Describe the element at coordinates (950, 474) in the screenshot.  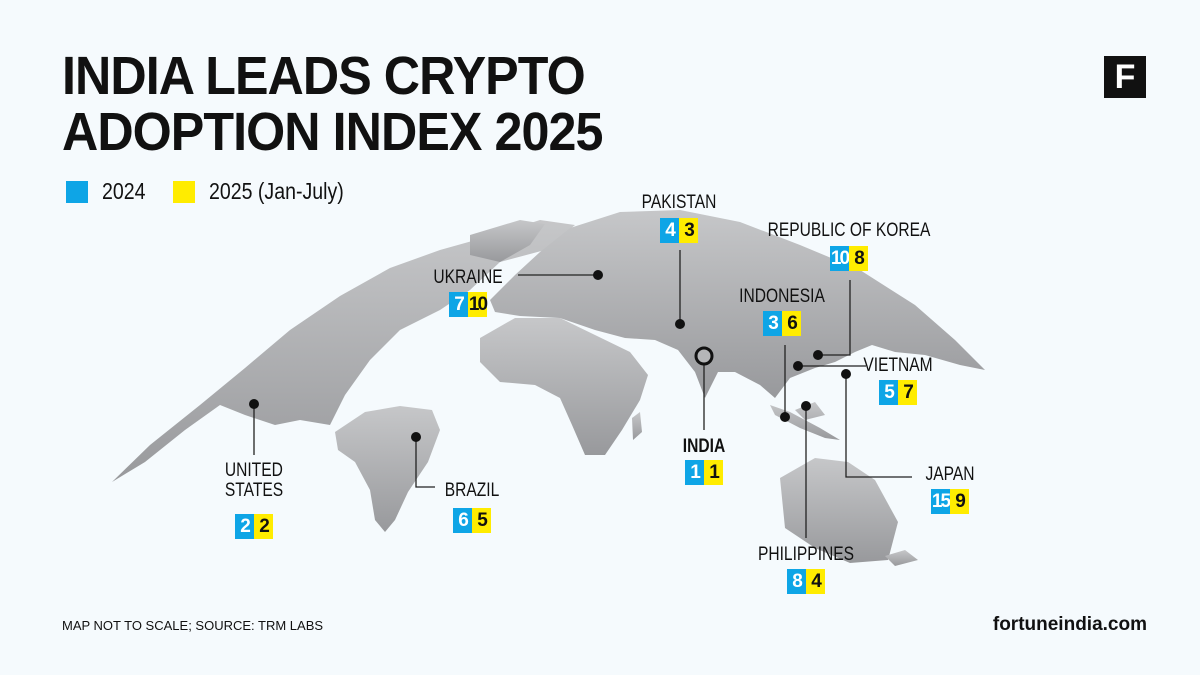
I see `label-japan: JAPAN` at that location.